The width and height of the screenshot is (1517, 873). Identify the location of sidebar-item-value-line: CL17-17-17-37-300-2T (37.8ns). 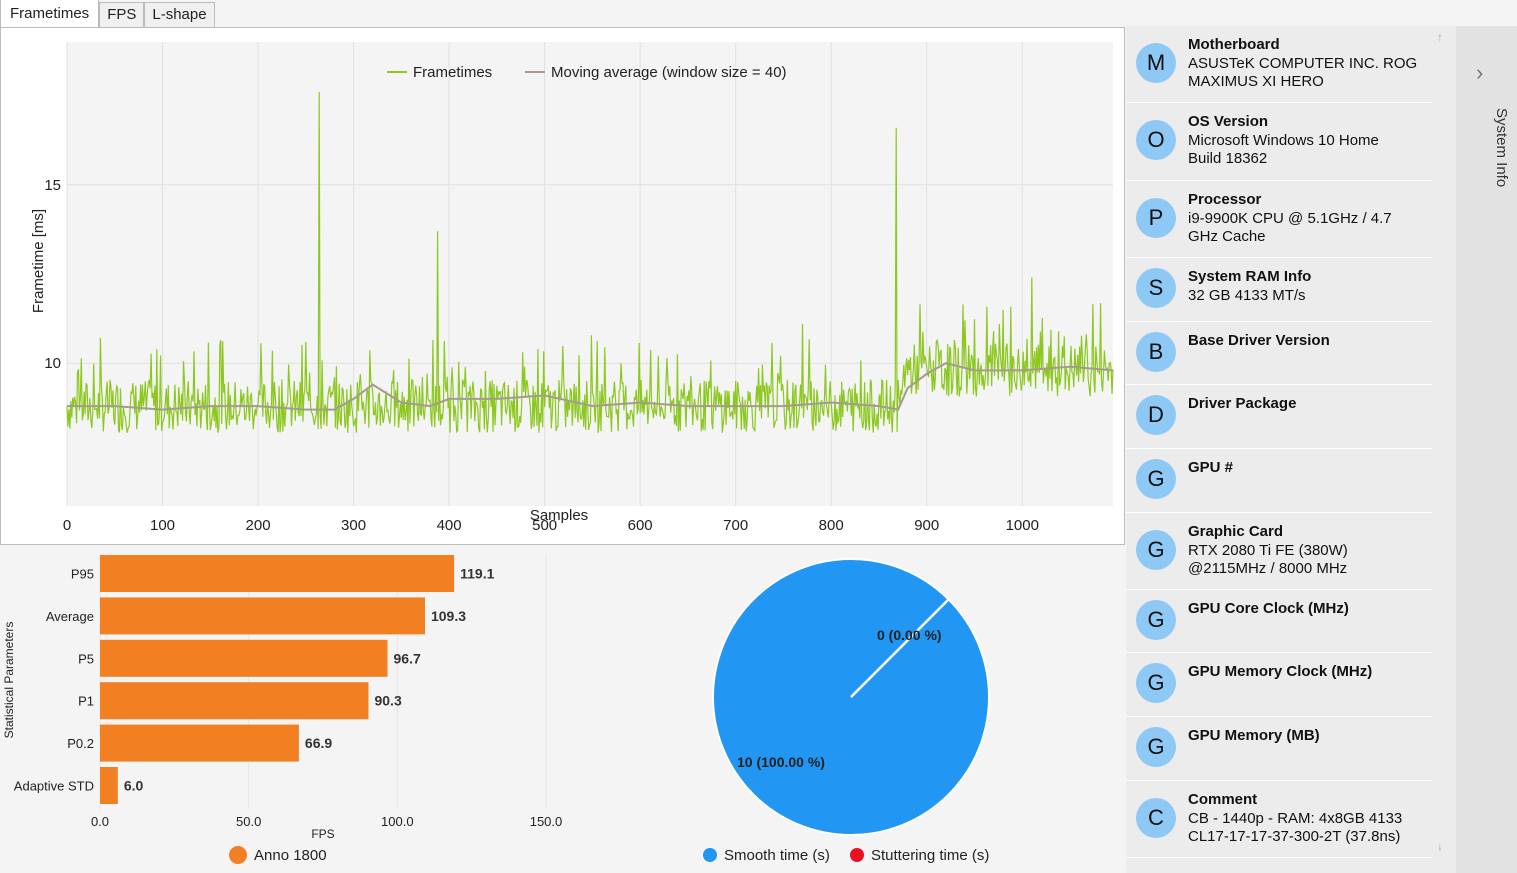
(1294, 836).